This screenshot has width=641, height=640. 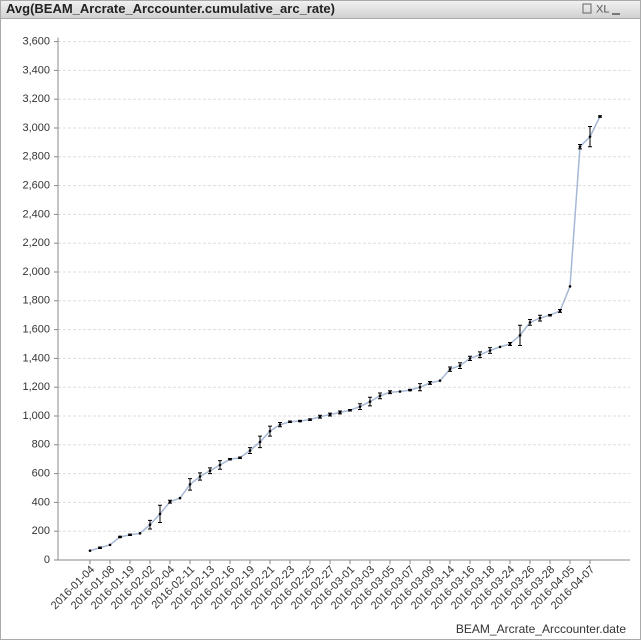 What do you see at coordinates (41, 474) in the screenshot?
I see `y-tick-label: 600` at bounding box center [41, 474].